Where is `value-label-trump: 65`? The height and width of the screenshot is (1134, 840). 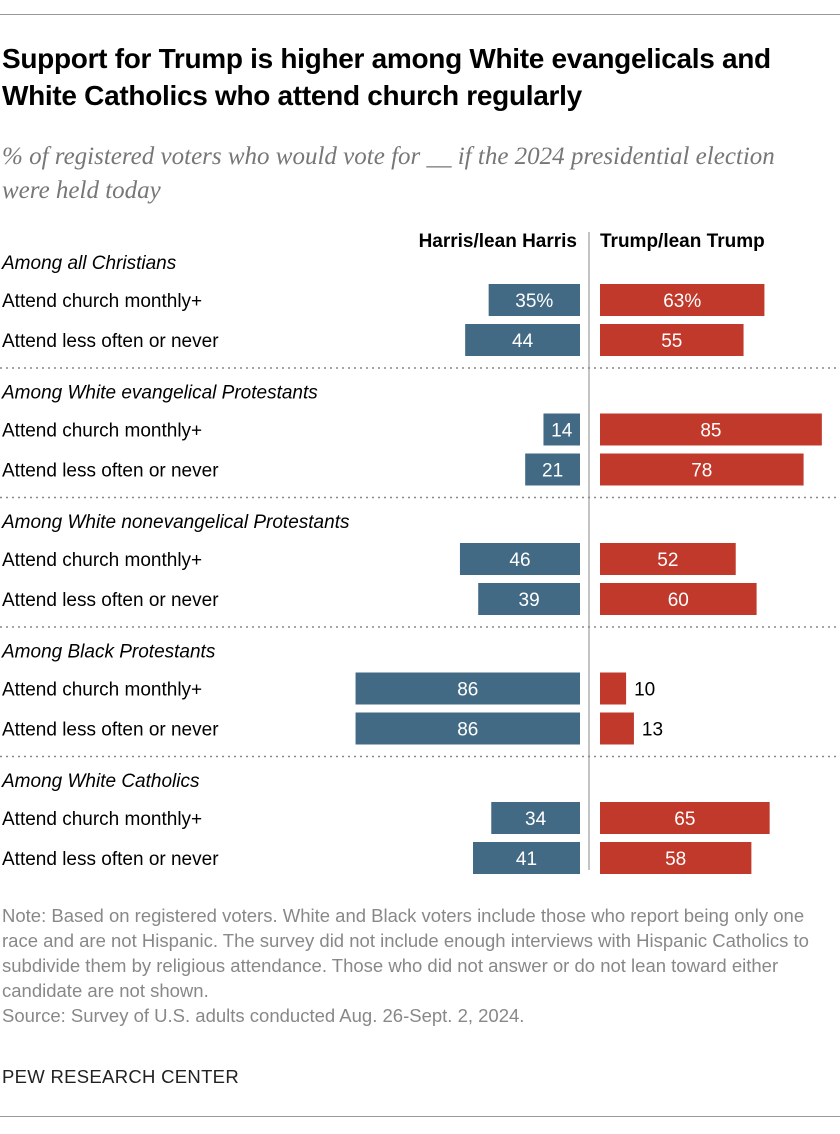 value-label-trump: 65 is located at coordinates (684, 819).